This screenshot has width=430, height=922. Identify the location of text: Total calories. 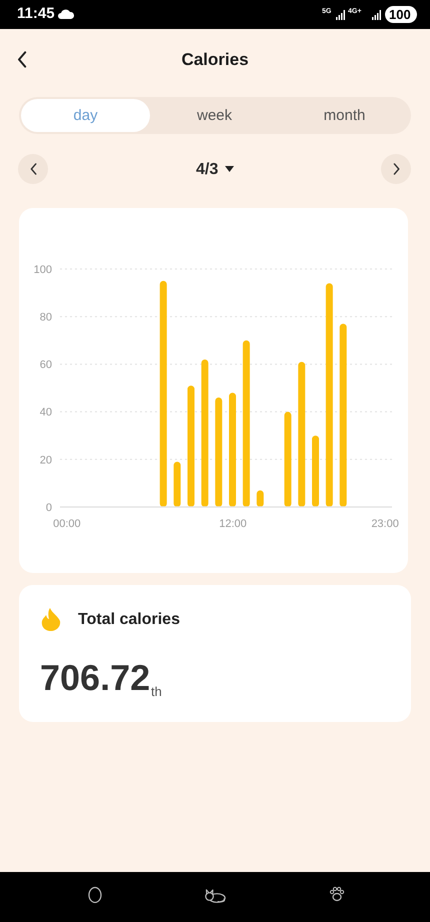
(129, 619).